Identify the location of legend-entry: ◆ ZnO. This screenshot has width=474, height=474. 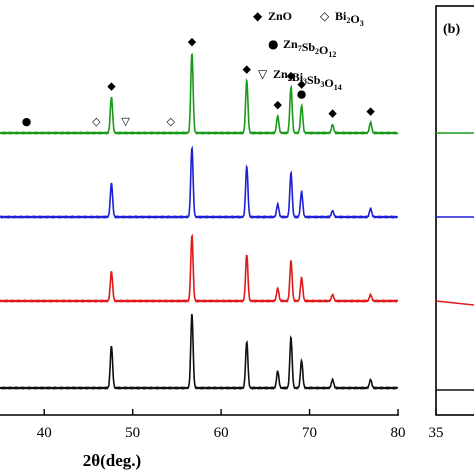
(272, 16).